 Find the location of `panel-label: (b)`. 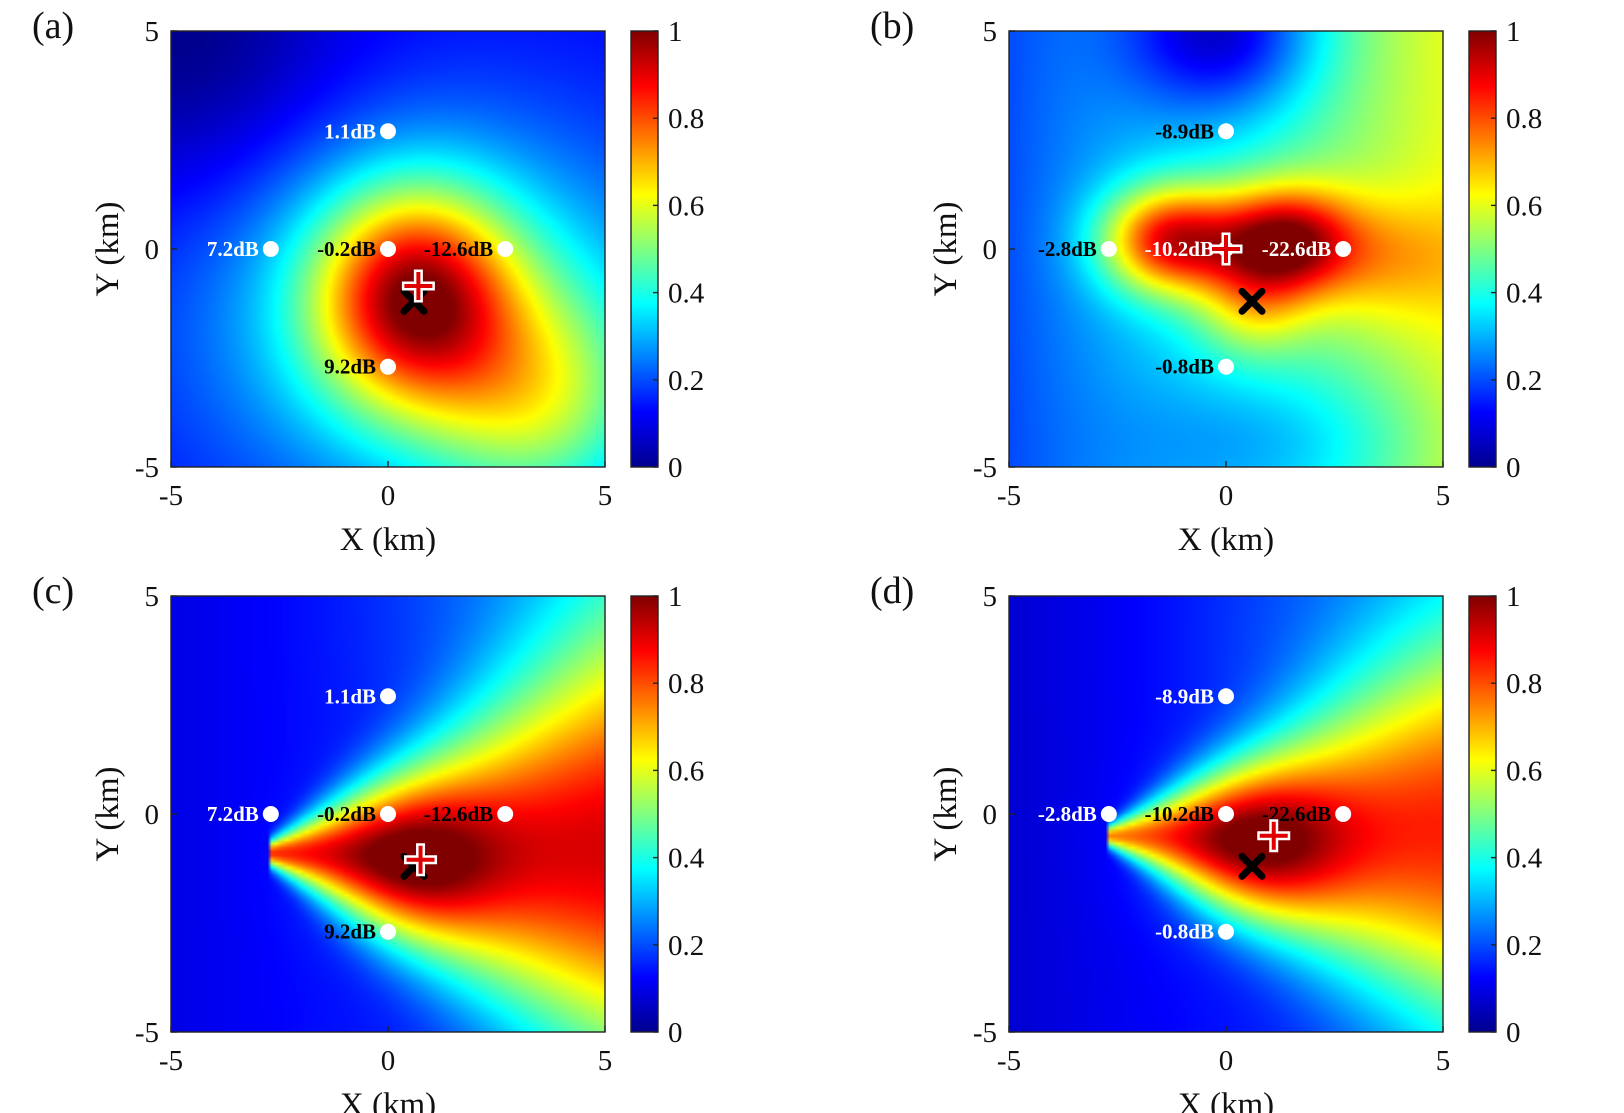

panel-label: (b) is located at coordinates (892, 26).